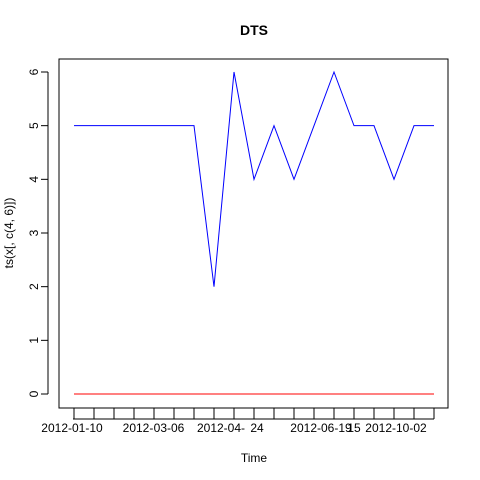  I want to click on x-tick-label: 03-06, so click(169, 428).